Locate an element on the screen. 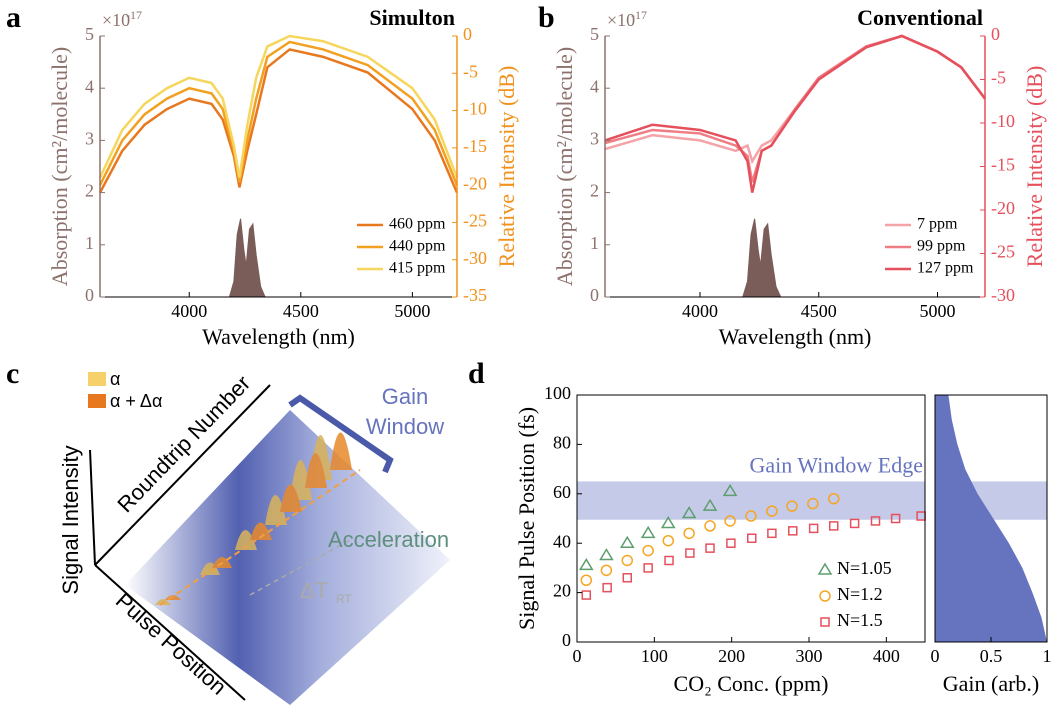 This screenshot has height=710, width=1058. x-axis-label: CO₂ Conc. (ppm) is located at coordinates (751, 683).